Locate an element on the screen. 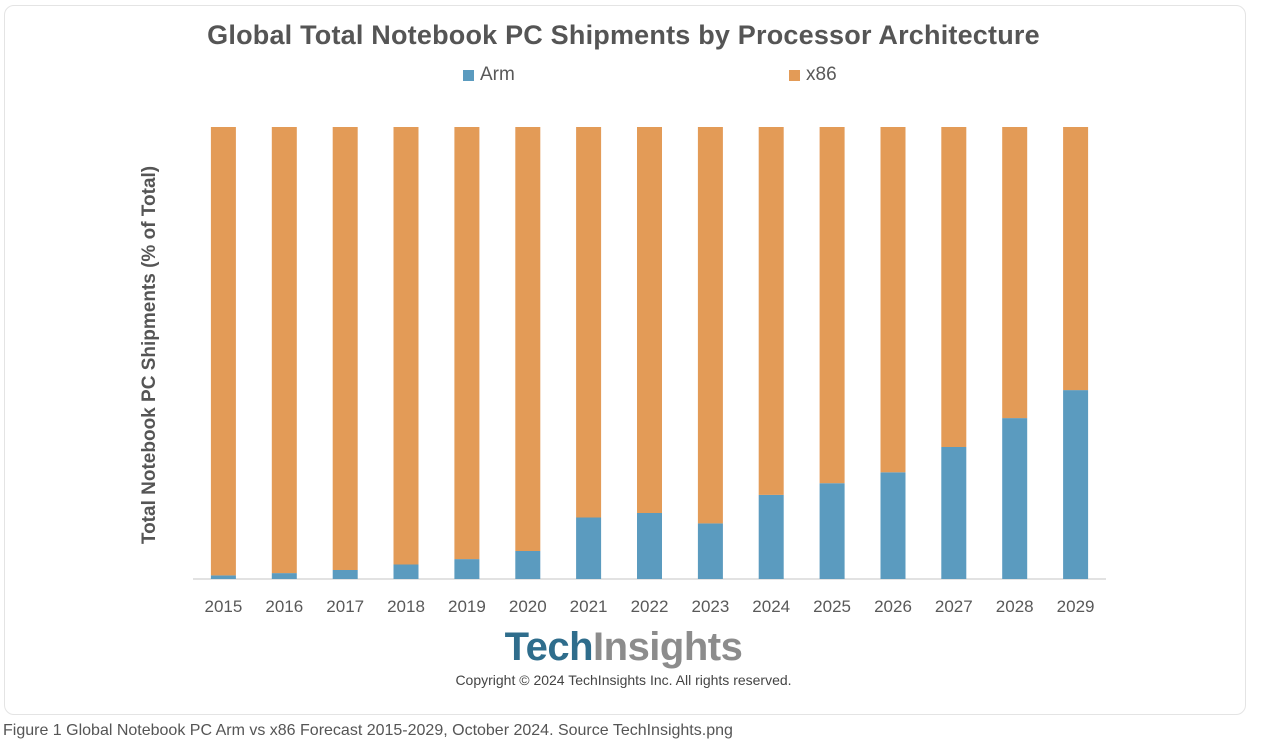 The image size is (1267, 749). bar-x86-2020 is located at coordinates (528, 339).